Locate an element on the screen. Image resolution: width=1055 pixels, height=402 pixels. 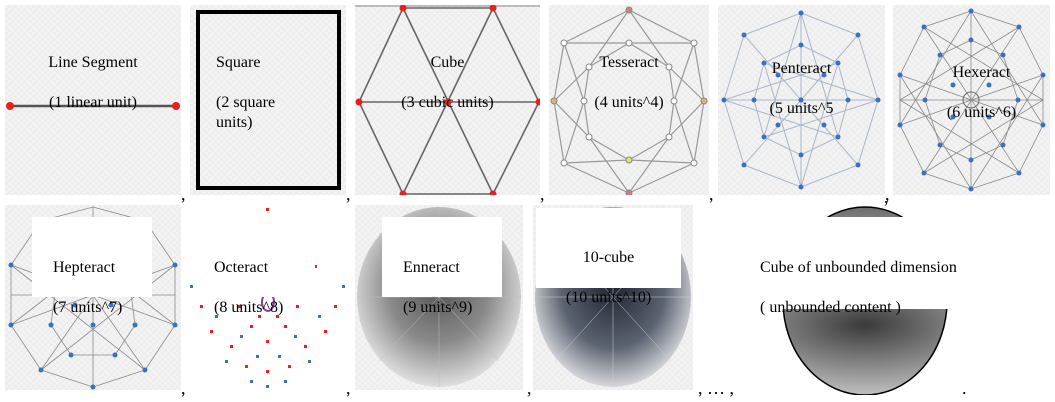
line-segment-measure: (1 linear unit) is located at coordinates (93, 102).